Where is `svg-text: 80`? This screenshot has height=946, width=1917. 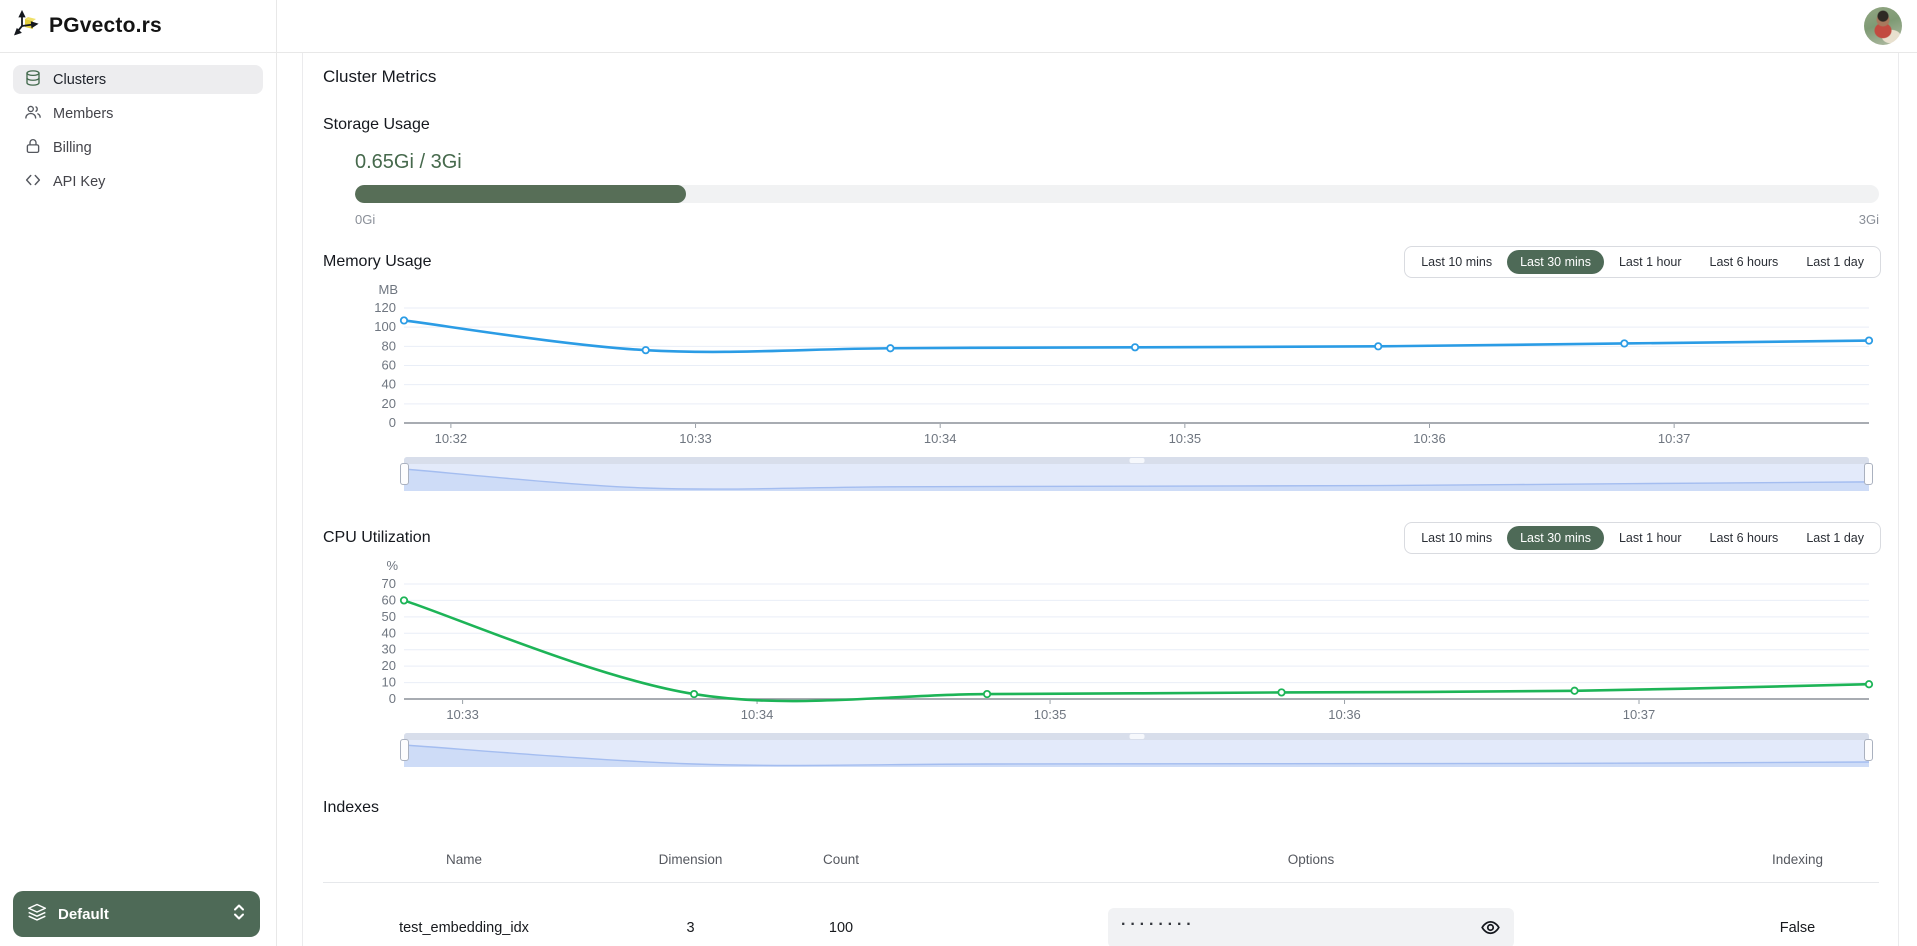 svg-text: 80 is located at coordinates (389, 345).